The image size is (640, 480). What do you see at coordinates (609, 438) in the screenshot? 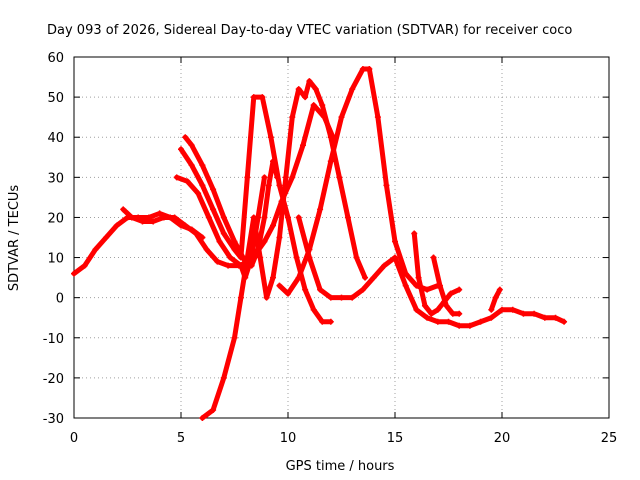
I see `x-tick-label: 25` at bounding box center [609, 438].